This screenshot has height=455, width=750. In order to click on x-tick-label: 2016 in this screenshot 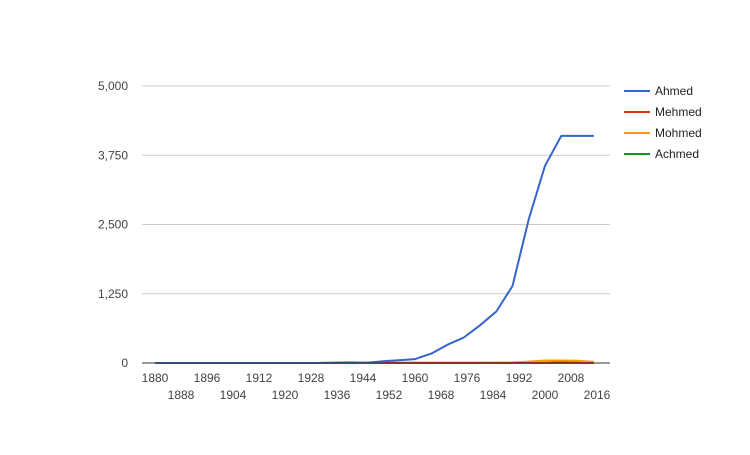, I will do `click(597, 395)`.